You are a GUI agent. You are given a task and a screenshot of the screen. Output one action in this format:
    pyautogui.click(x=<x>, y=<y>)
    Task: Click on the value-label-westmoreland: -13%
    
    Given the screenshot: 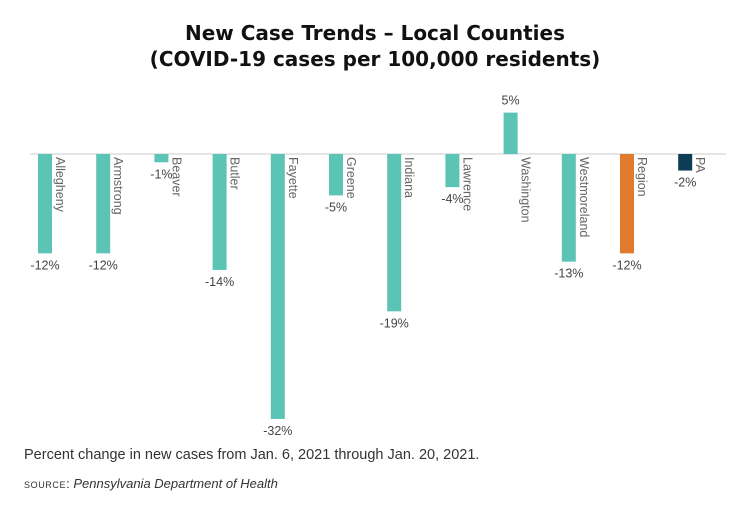 What is the action you would take?
    pyautogui.click(x=568, y=274)
    